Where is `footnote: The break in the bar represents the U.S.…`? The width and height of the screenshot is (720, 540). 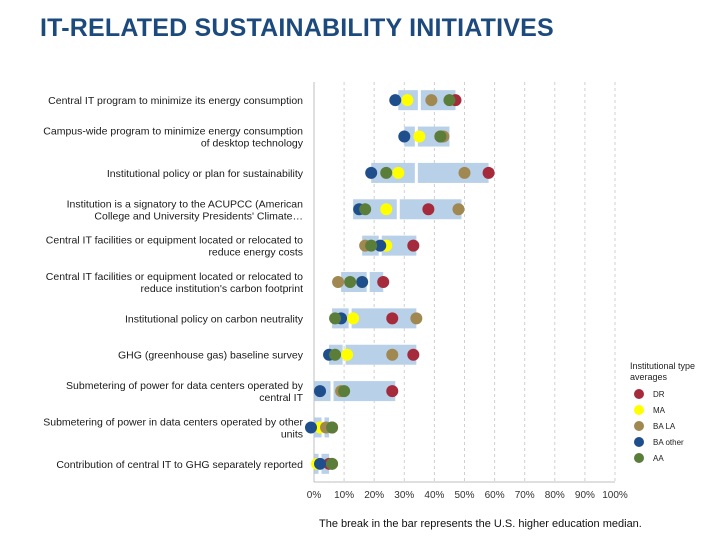 footnote: The break in the bar represents the U.S.… is located at coordinates (480, 524).